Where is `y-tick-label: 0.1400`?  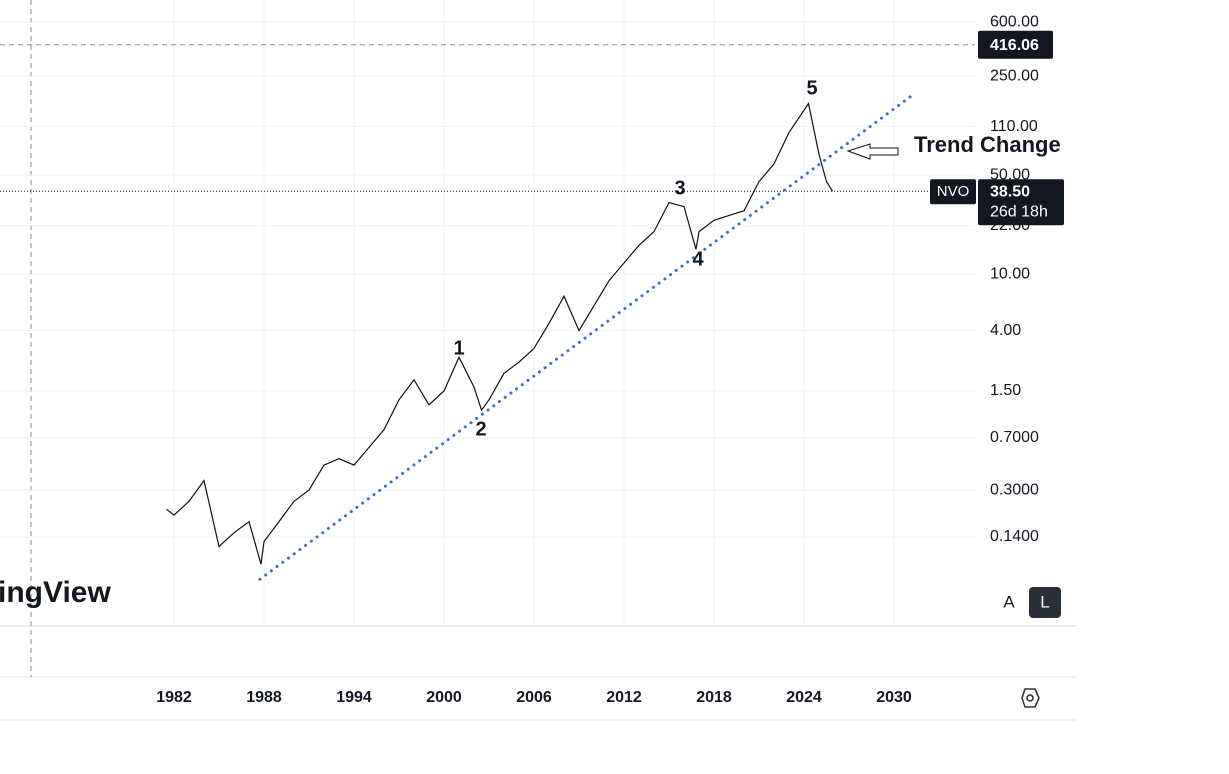
y-tick-label: 0.1400 is located at coordinates (1014, 536).